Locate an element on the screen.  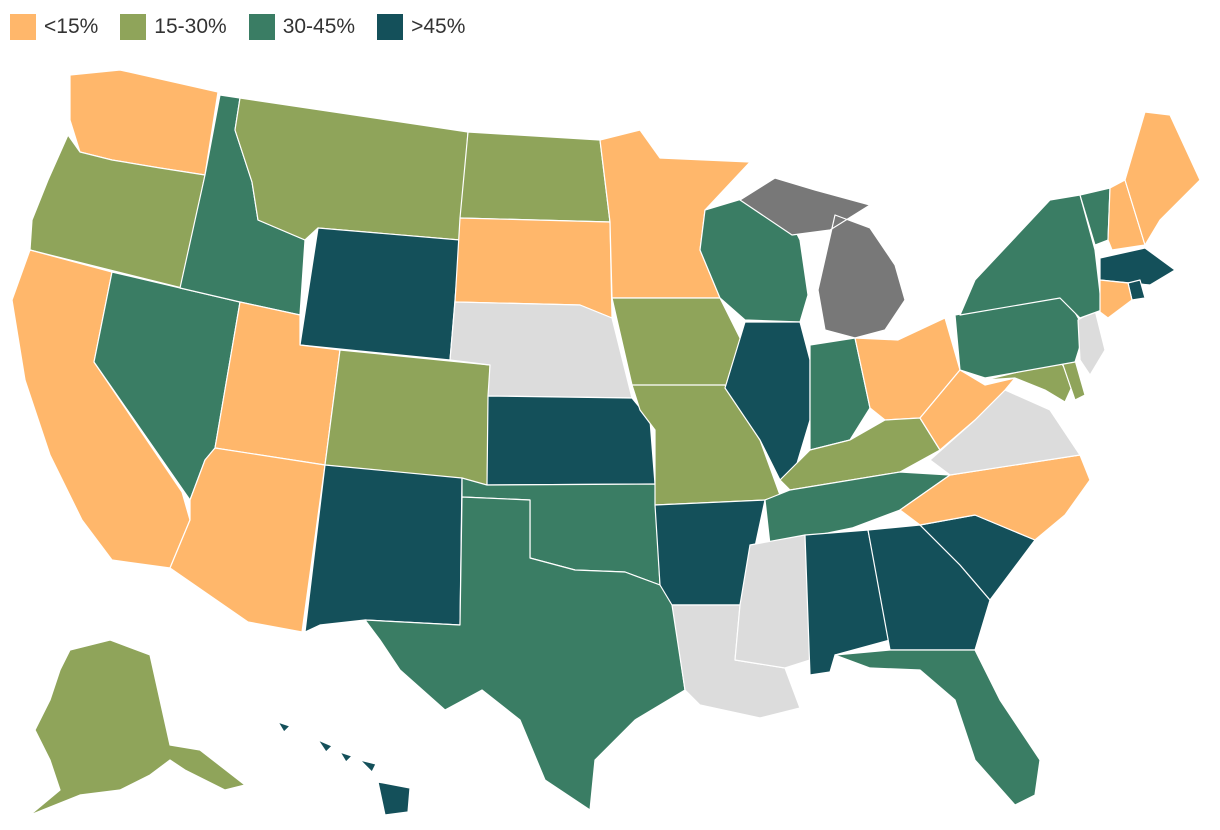
legend-swatch-gt45 is located at coordinates (390, 27).